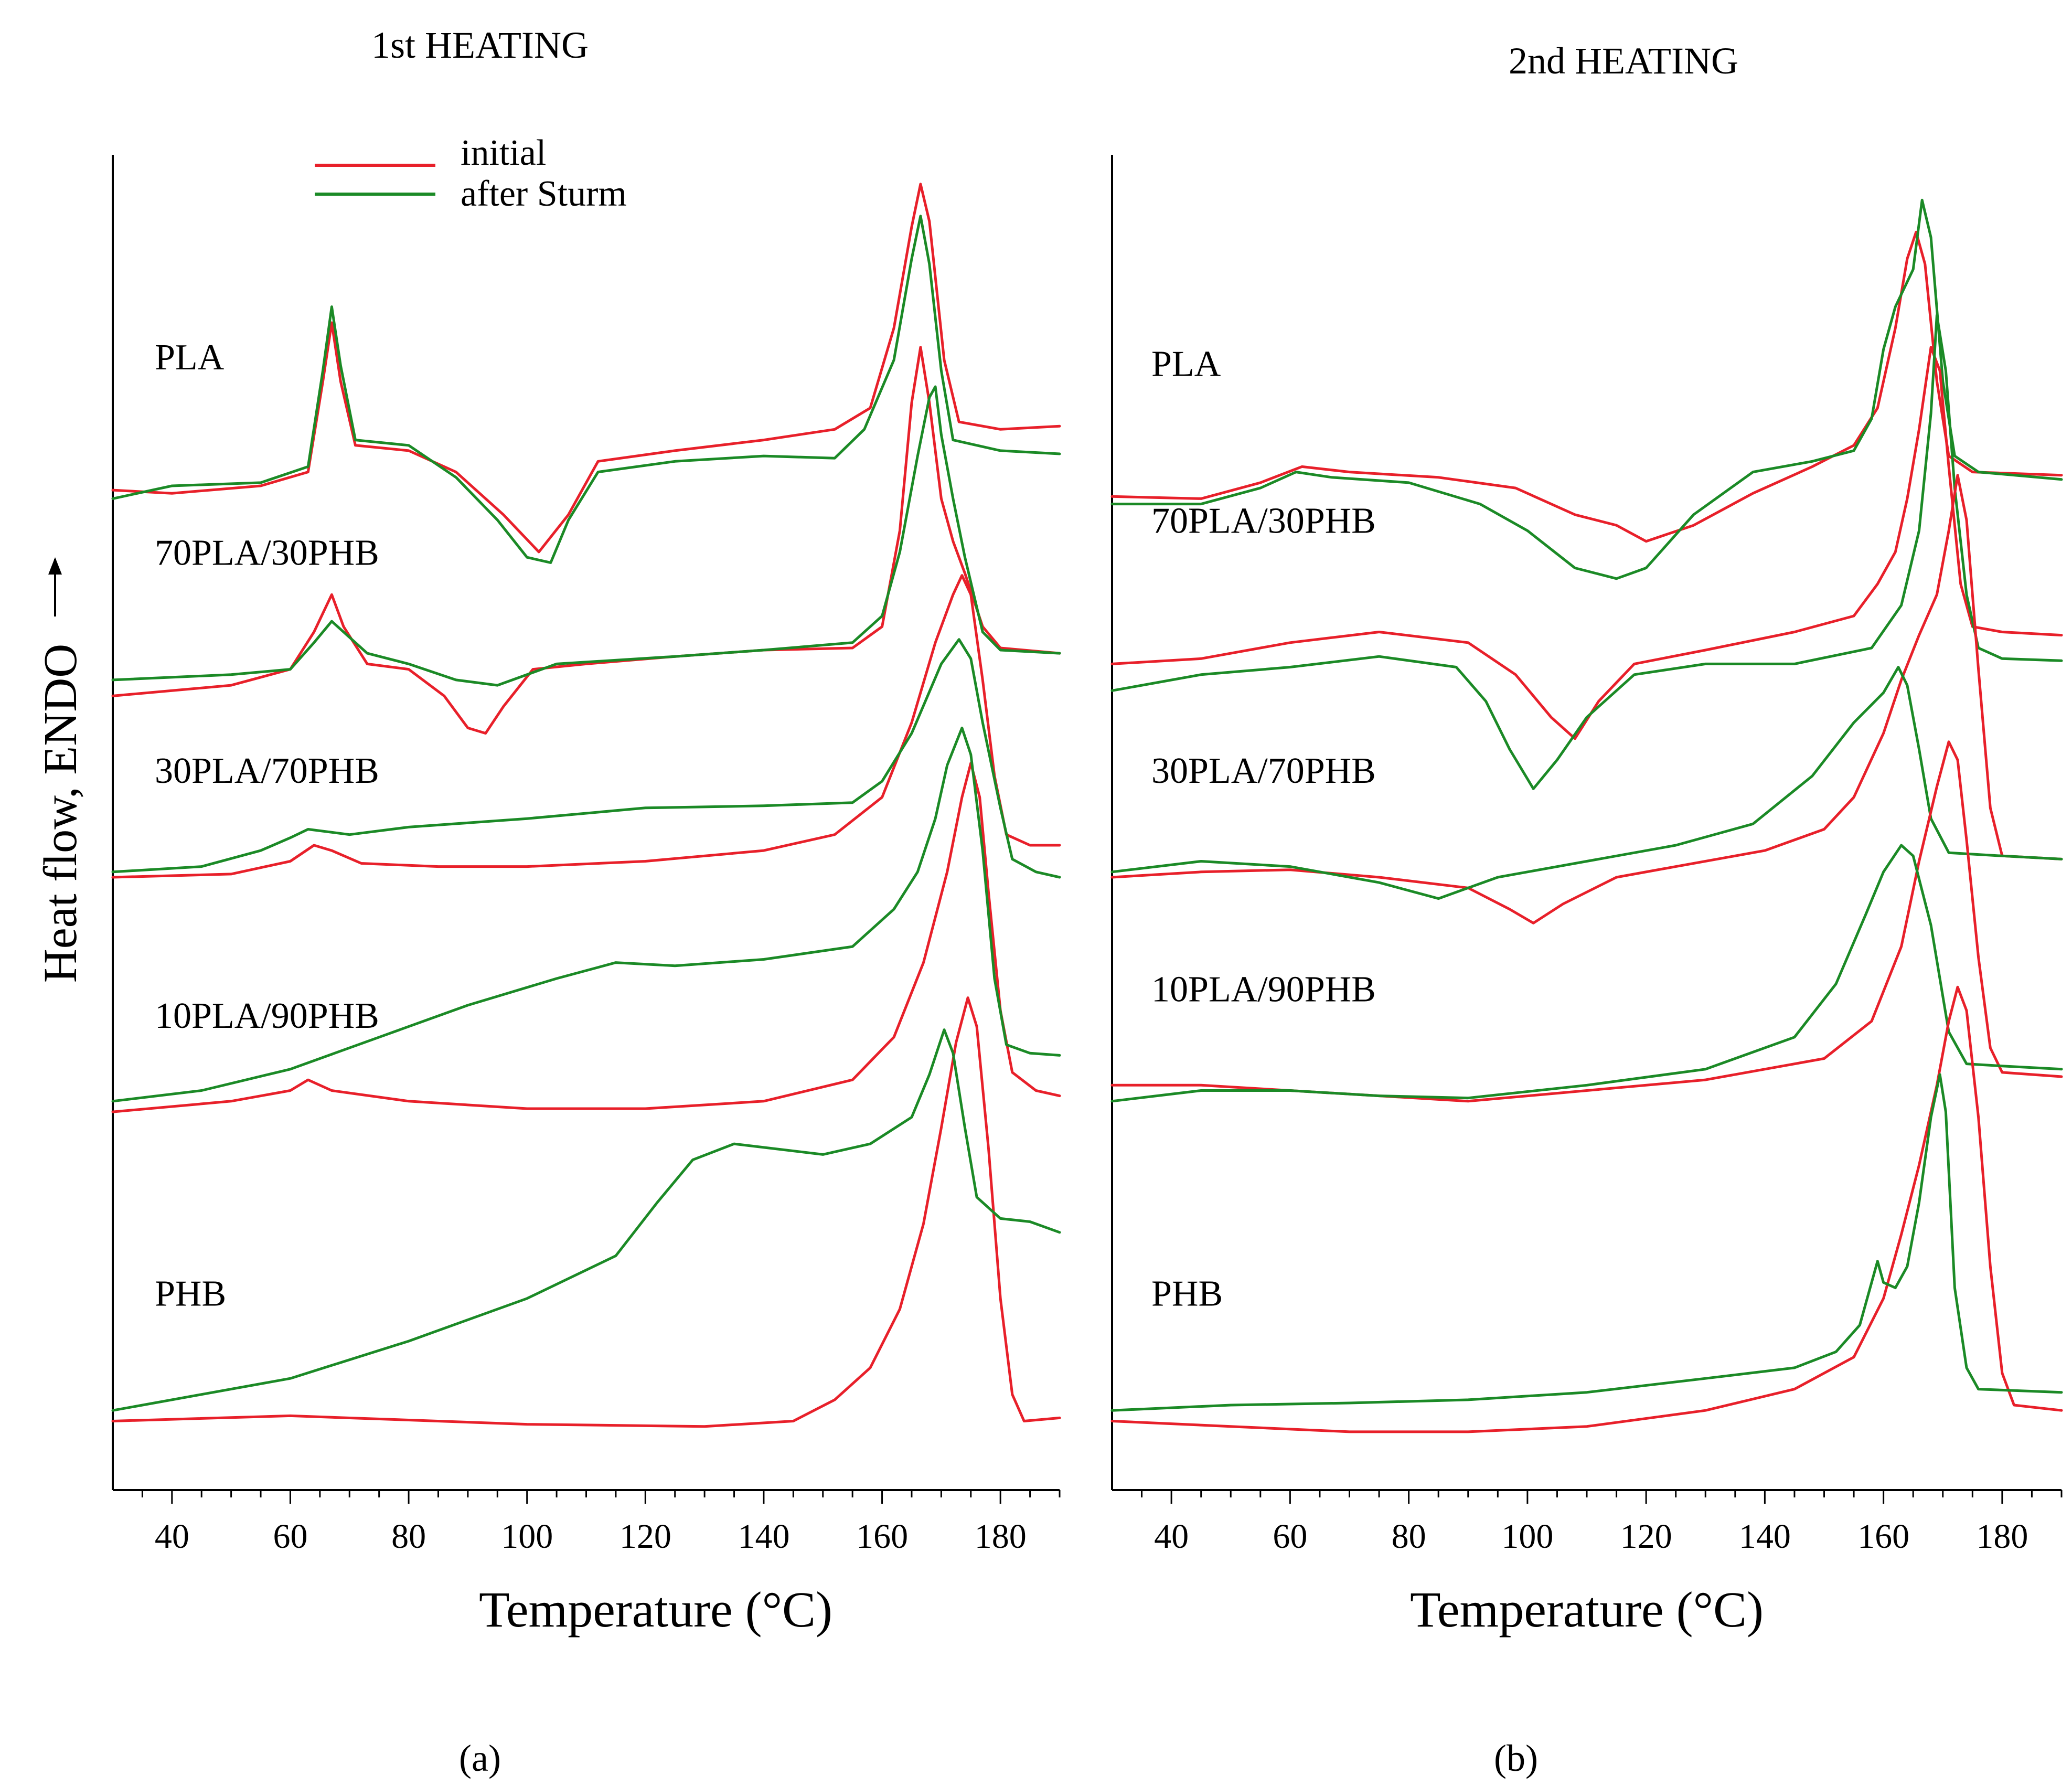 The image size is (2072, 1786). What do you see at coordinates (1602, 1523) in the screenshot?
I see `panel-b-ticks: 40 60 80 100 120 140 160 180` at bounding box center [1602, 1523].